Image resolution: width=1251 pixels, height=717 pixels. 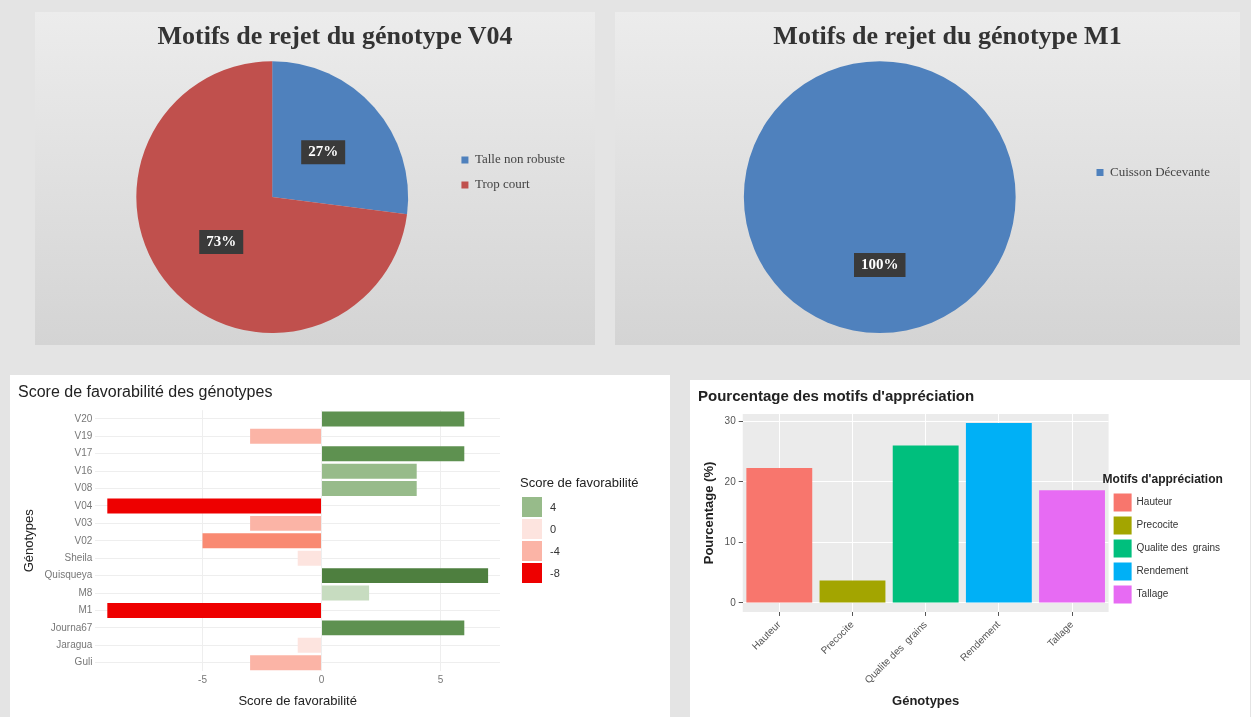 I want to click on x-tick-label: 5, so click(x=440, y=680).